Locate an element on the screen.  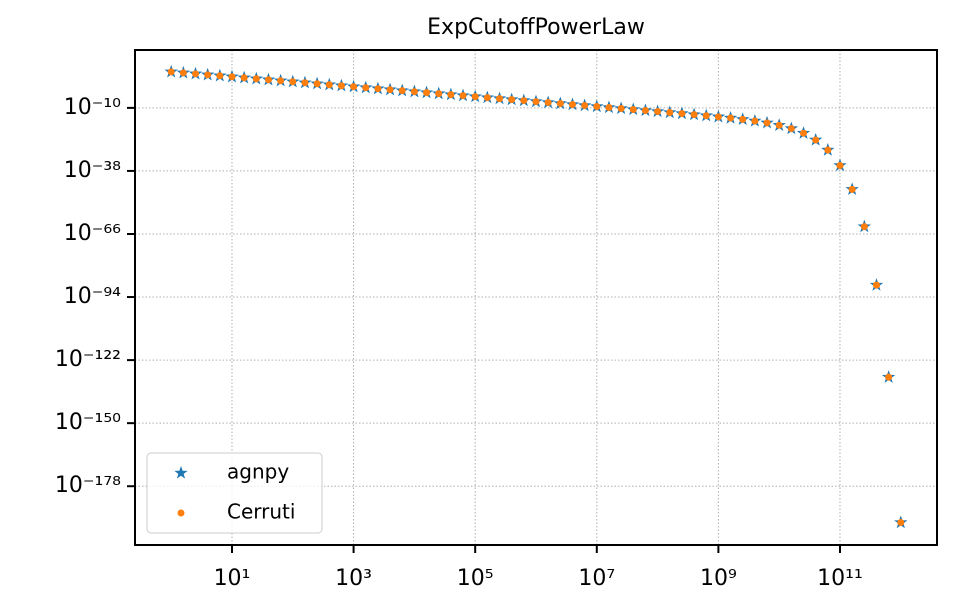
x-tick-label: 10⁷ is located at coordinates (596, 578).